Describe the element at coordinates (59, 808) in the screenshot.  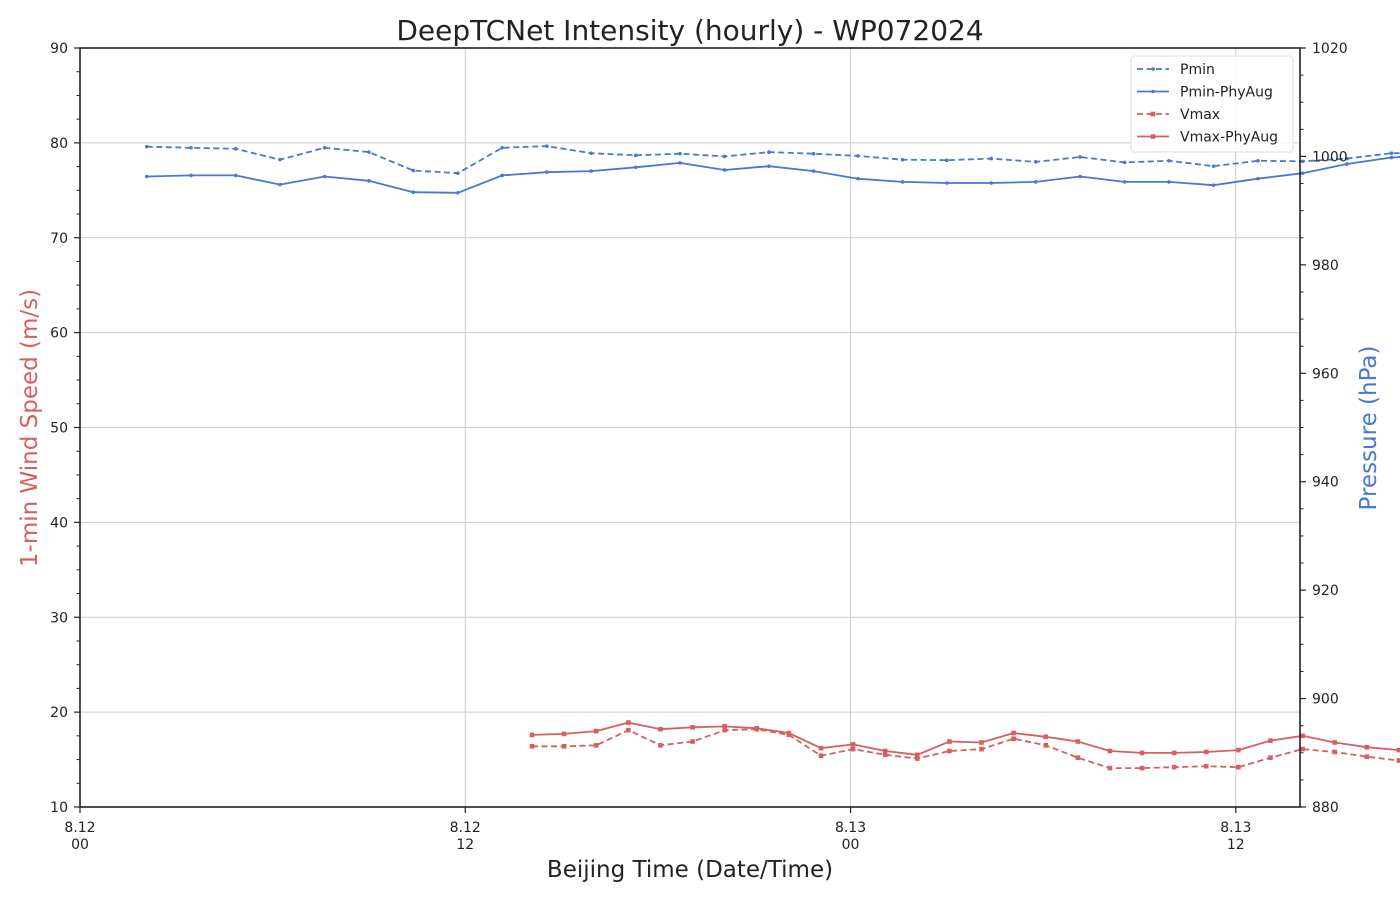
I see `y-left-tick-label: 10` at that location.